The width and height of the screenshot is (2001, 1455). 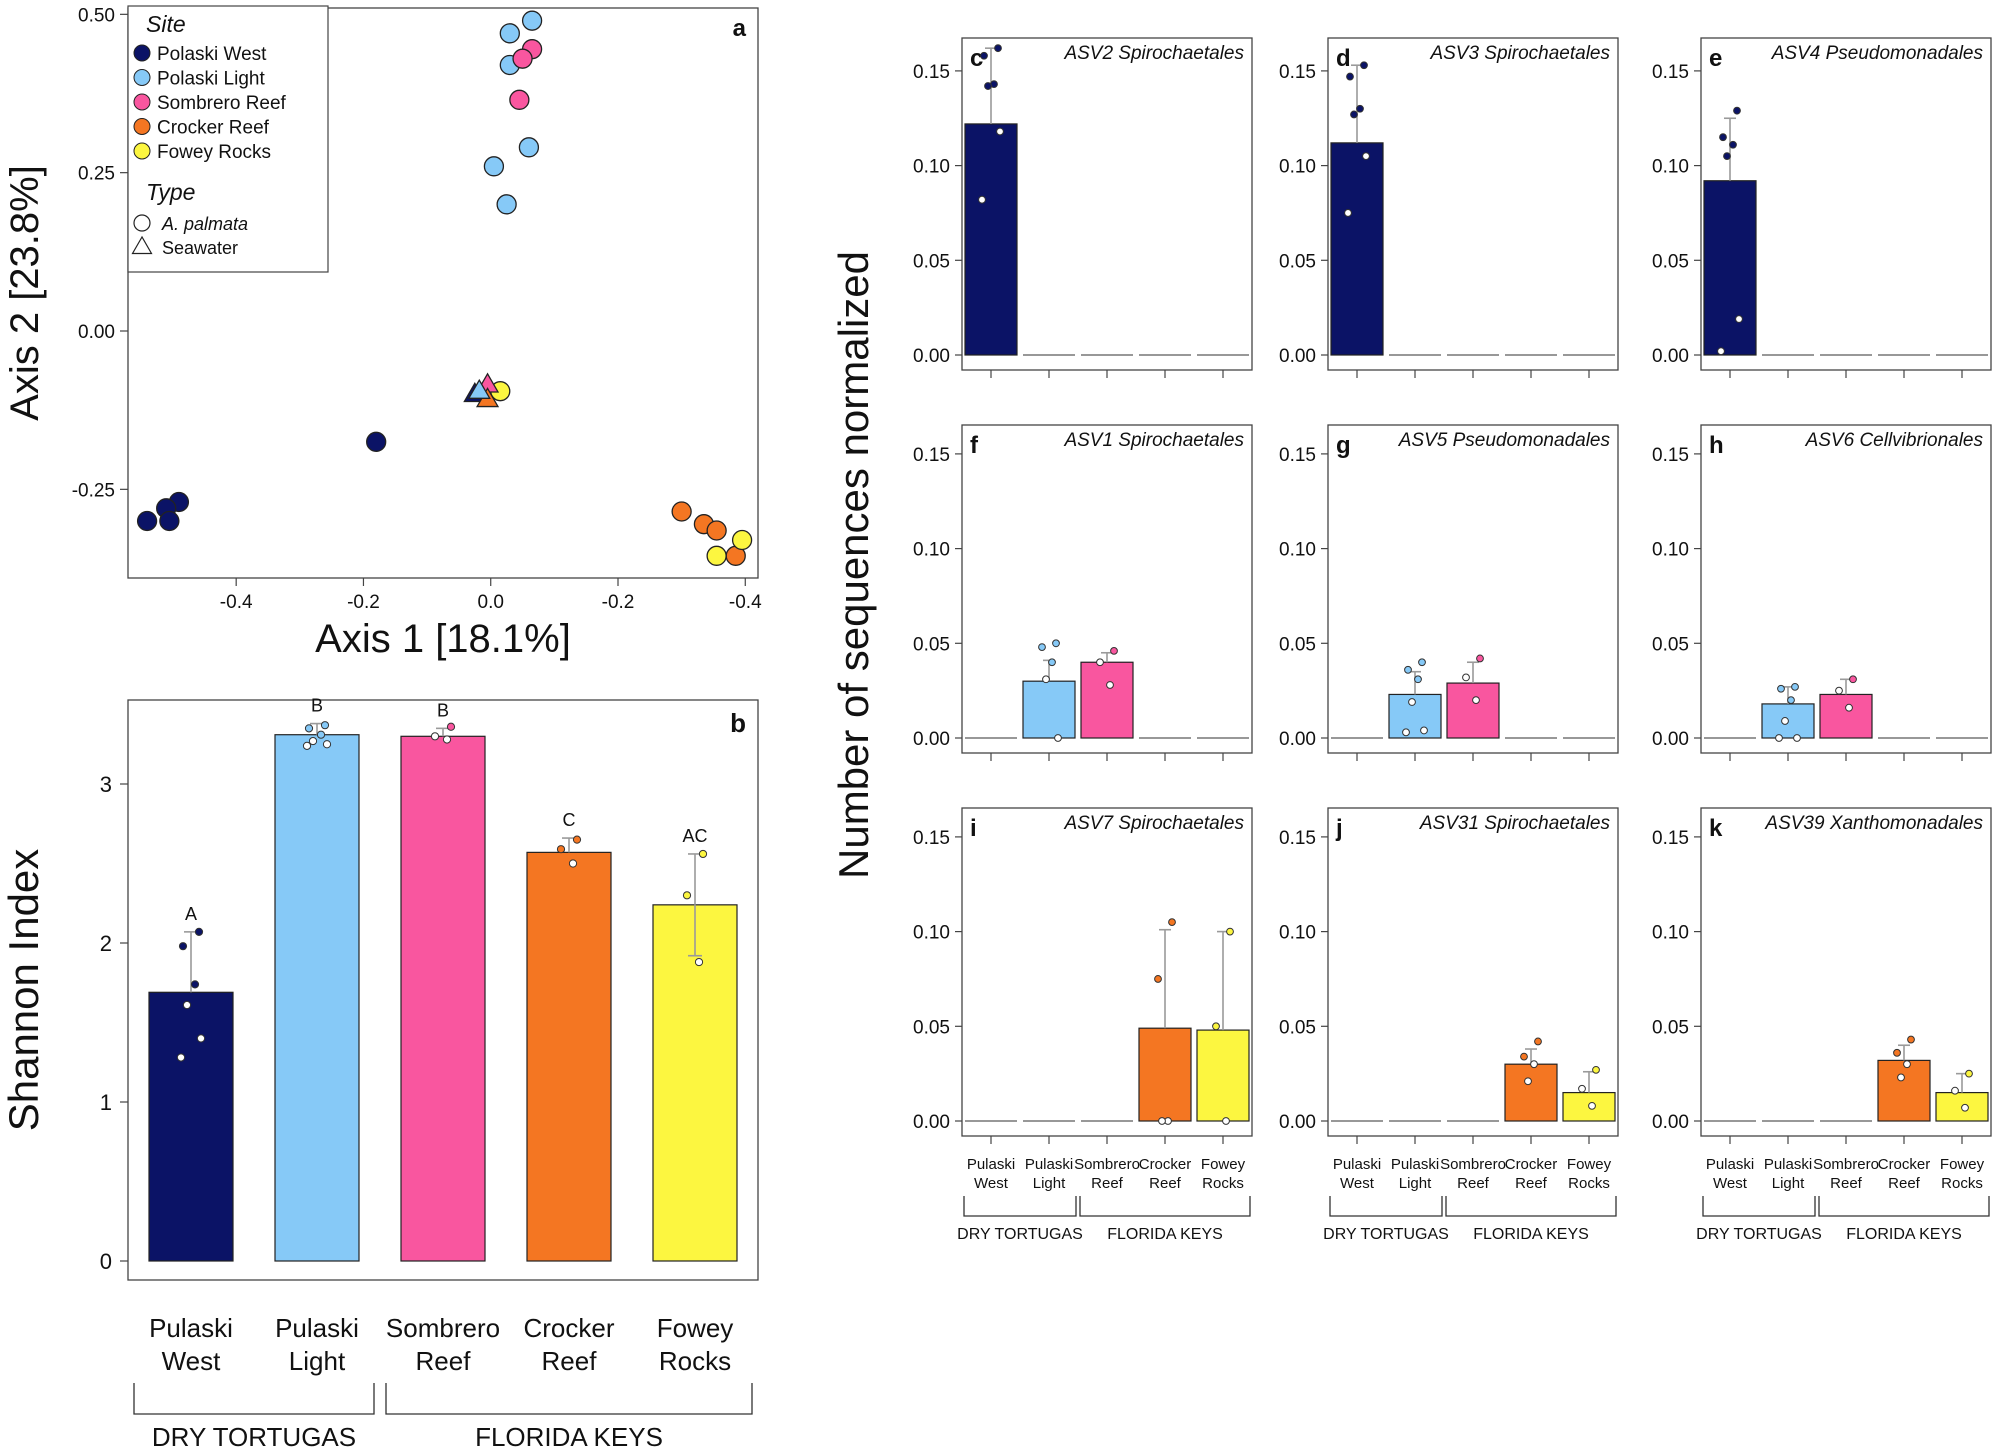 I want to click on legend-swatch-polaski-west, so click(x=142, y=53).